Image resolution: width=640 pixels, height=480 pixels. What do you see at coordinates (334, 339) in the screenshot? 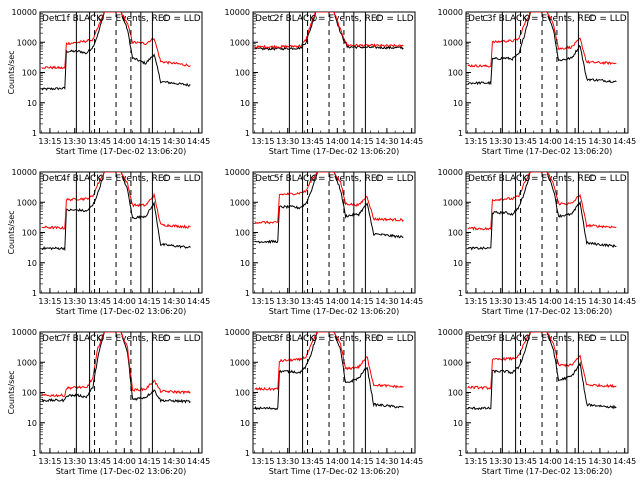
I see `chart-title: Det 8f BLACK = Events, RED = LLD` at bounding box center [334, 339].